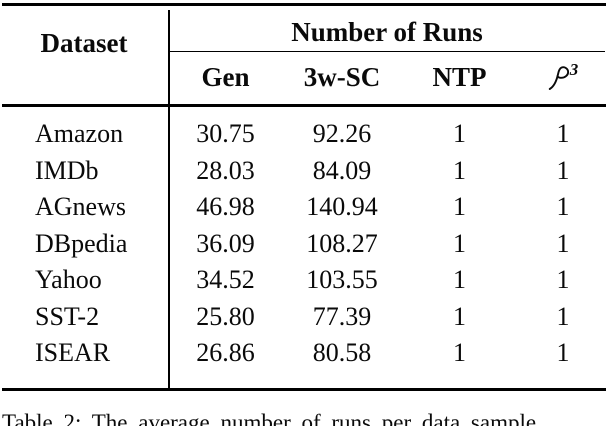 The width and height of the screenshot is (608, 426). Describe the element at coordinates (342, 207) in the screenshot. I see `cell-3w-sc: 140.94` at that location.